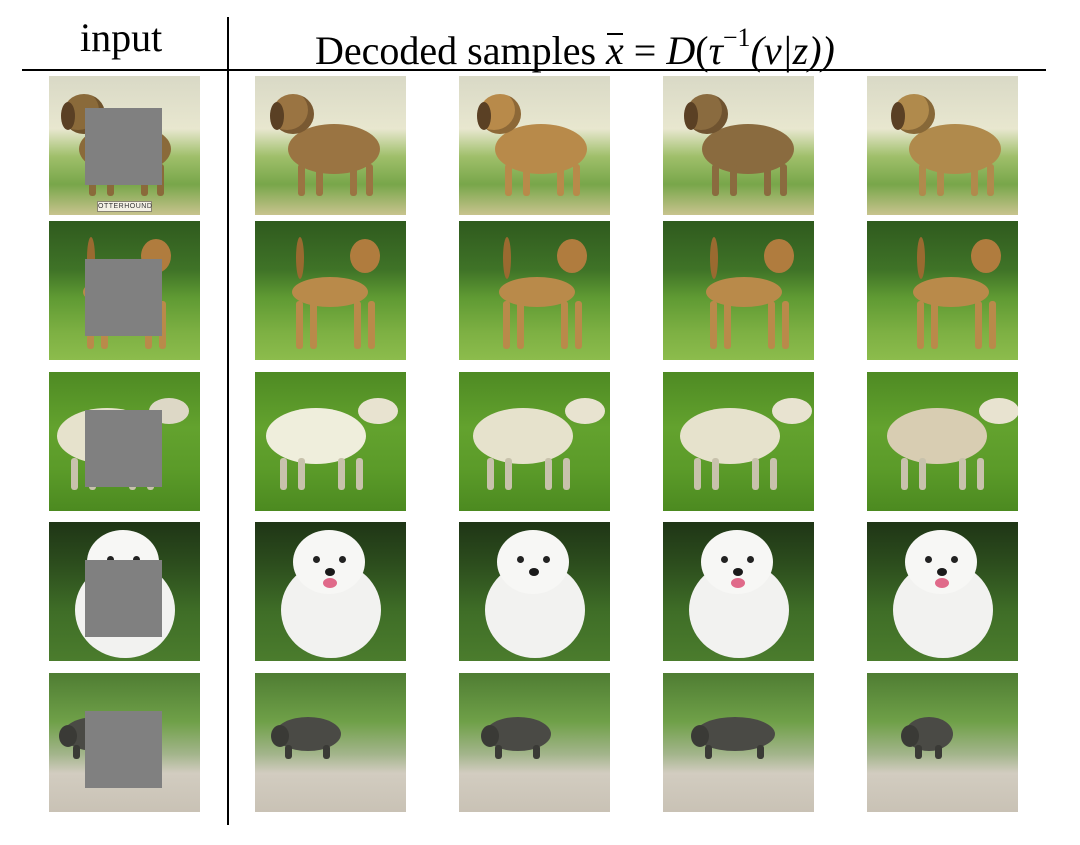  I want to click on column-divider, so click(228, 421).